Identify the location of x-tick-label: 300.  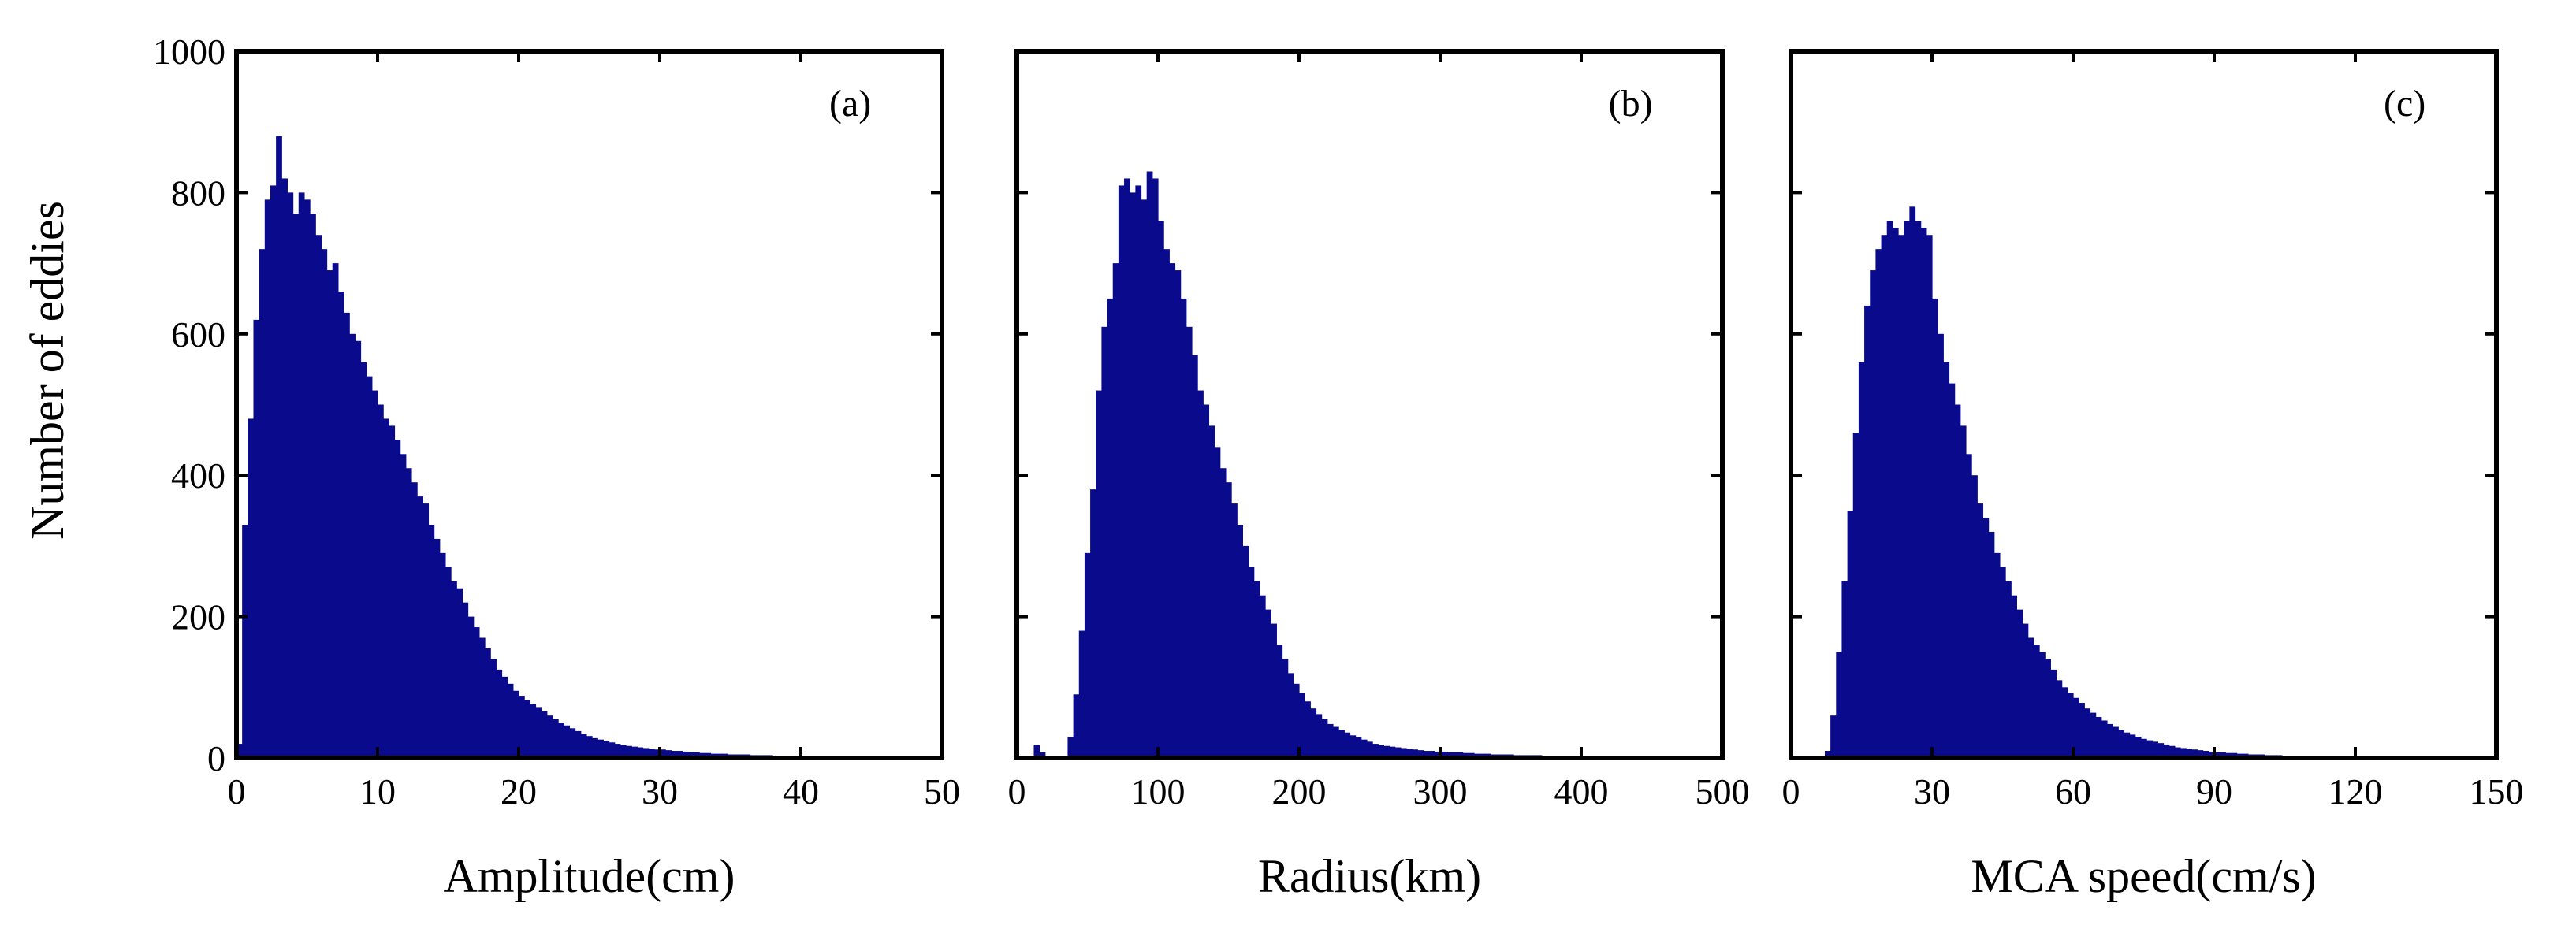
(1440, 791).